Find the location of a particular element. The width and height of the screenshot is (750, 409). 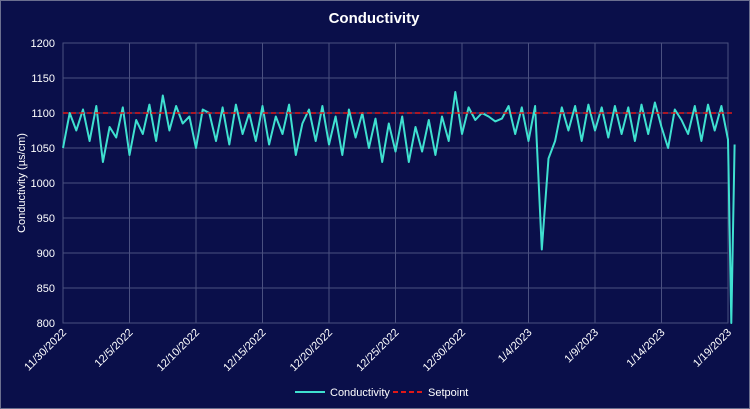

x-tick-label: 12/20/2022 is located at coordinates (311, 350).